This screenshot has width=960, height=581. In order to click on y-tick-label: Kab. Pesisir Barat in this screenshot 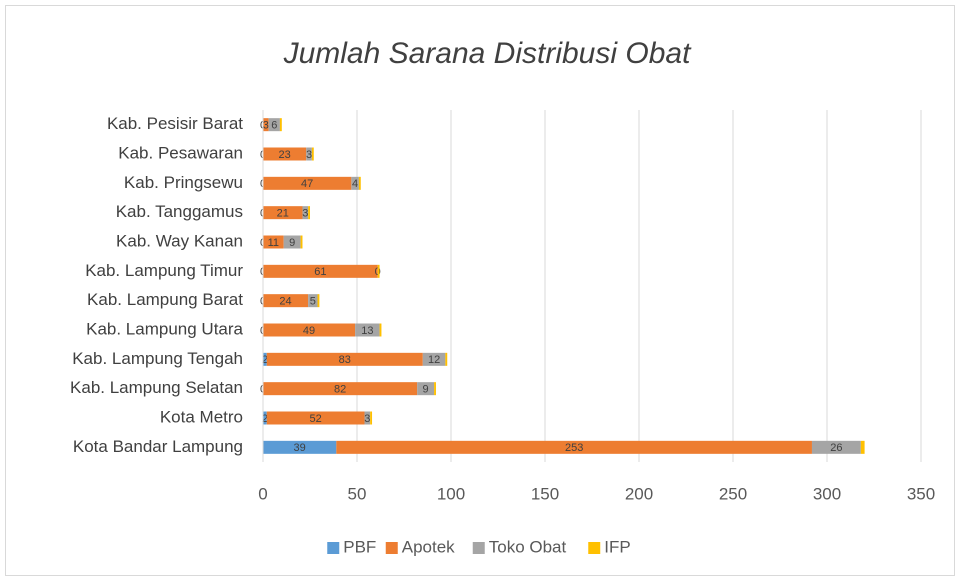, I will do `click(175, 123)`.